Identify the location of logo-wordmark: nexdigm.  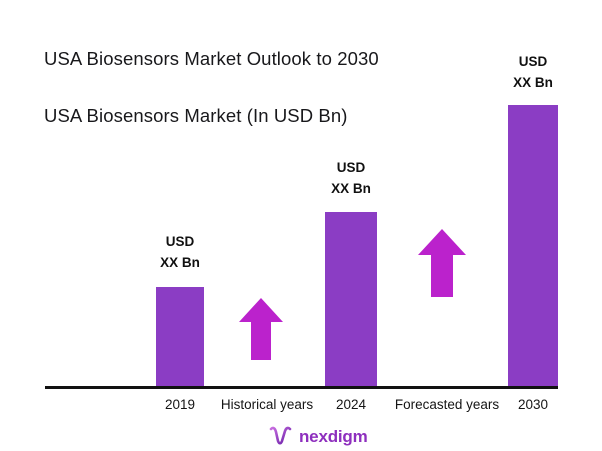
(333, 436).